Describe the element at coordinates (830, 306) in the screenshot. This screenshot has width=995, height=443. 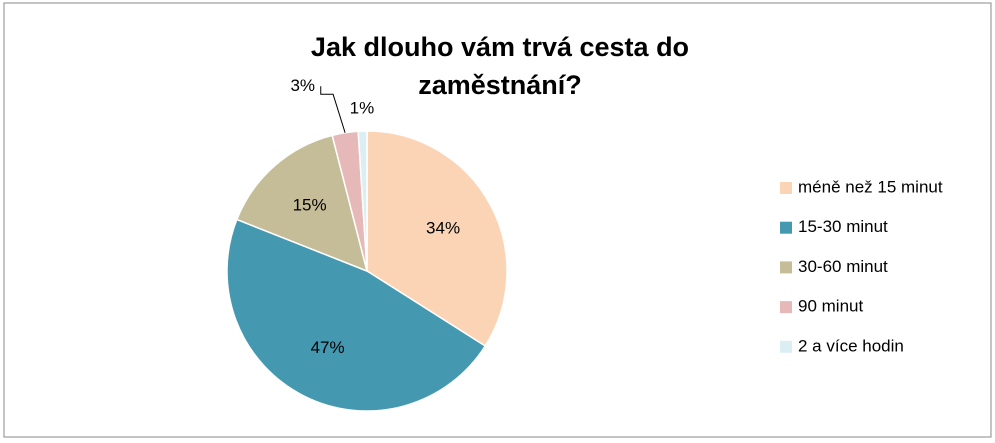
I see `legend-label: 90 minut` at that location.